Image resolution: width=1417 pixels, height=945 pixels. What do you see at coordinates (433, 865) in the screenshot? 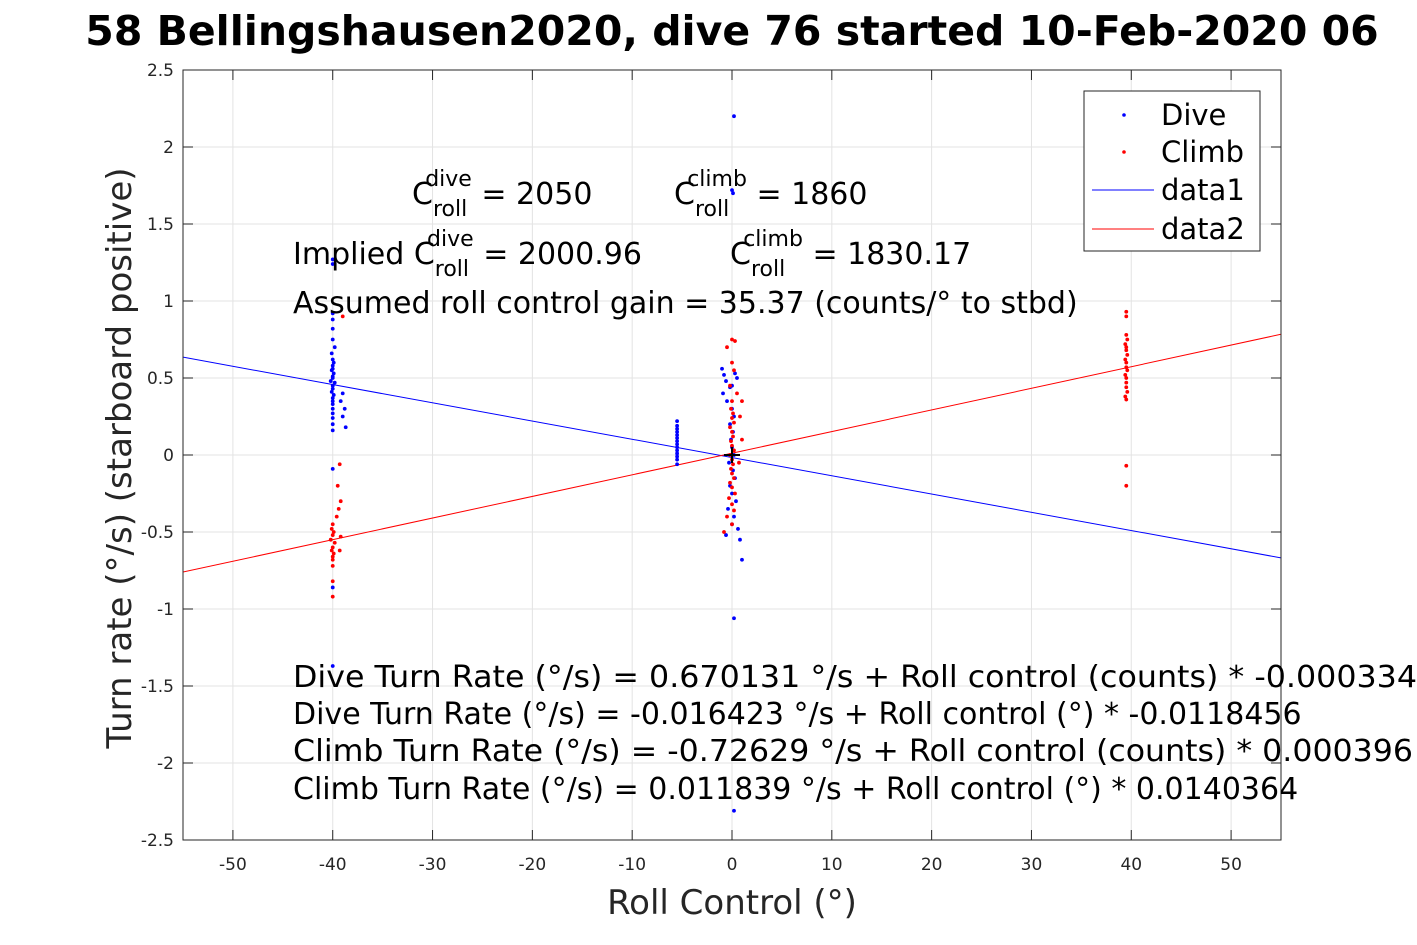
I see `x-tick-label: -30` at bounding box center [433, 865].